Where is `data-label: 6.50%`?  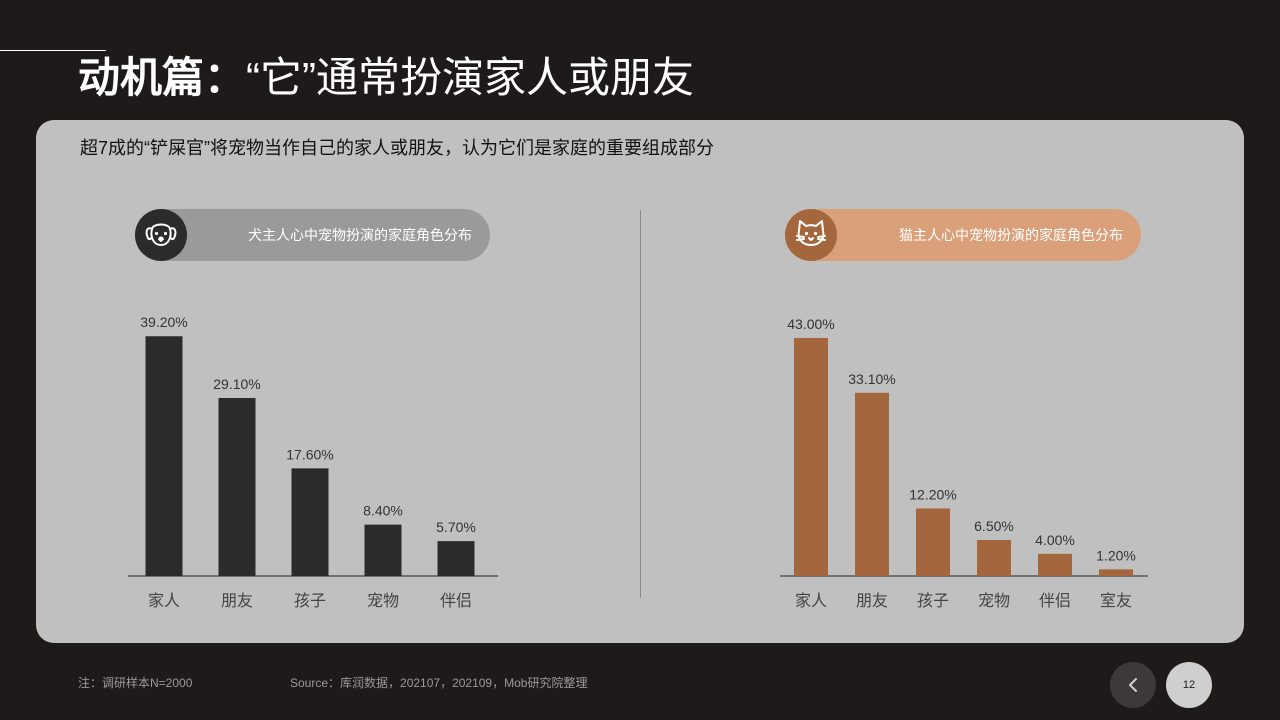
data-label: 6.50% is located at coordinates (994, 526).